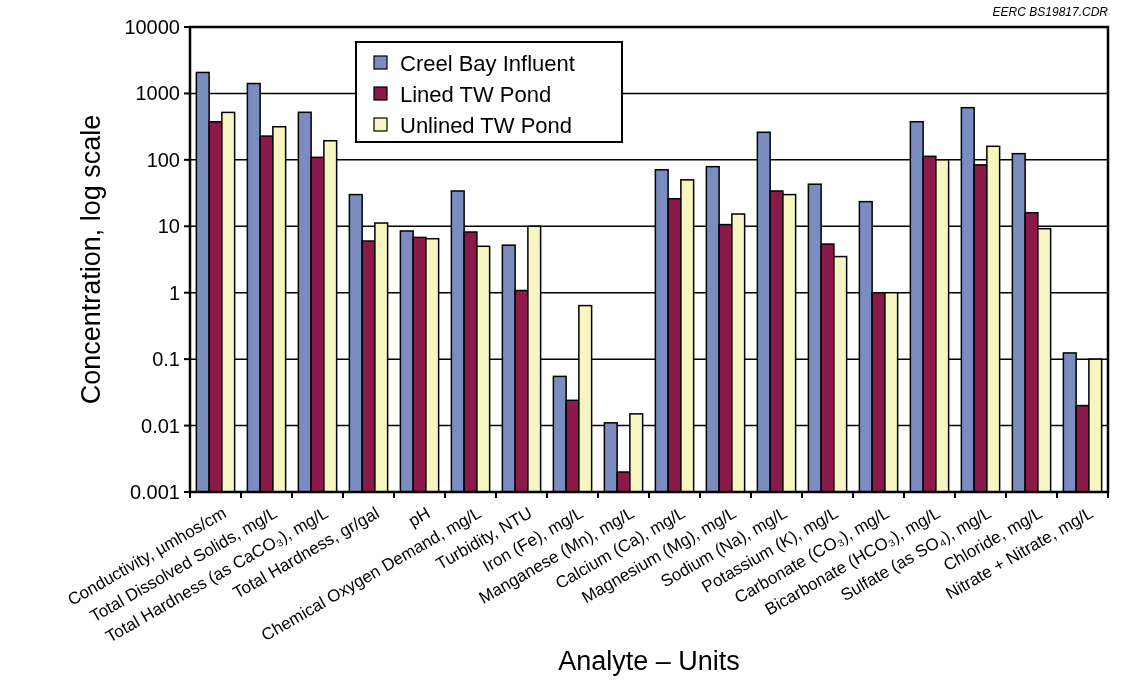 This screenshot has width=1129, height=682. Describe the element at coordinates (163, 159) in the screenshot. I see `y-tick-label: 100` at that location.